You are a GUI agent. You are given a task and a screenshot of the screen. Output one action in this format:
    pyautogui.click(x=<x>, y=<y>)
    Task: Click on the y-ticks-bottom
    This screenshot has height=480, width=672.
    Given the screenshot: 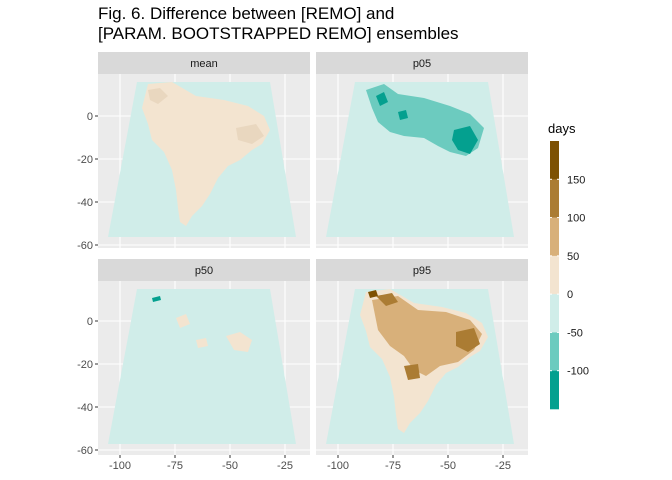 What is the action you would take?
    pyautogui.click(x=96, y=385)
    